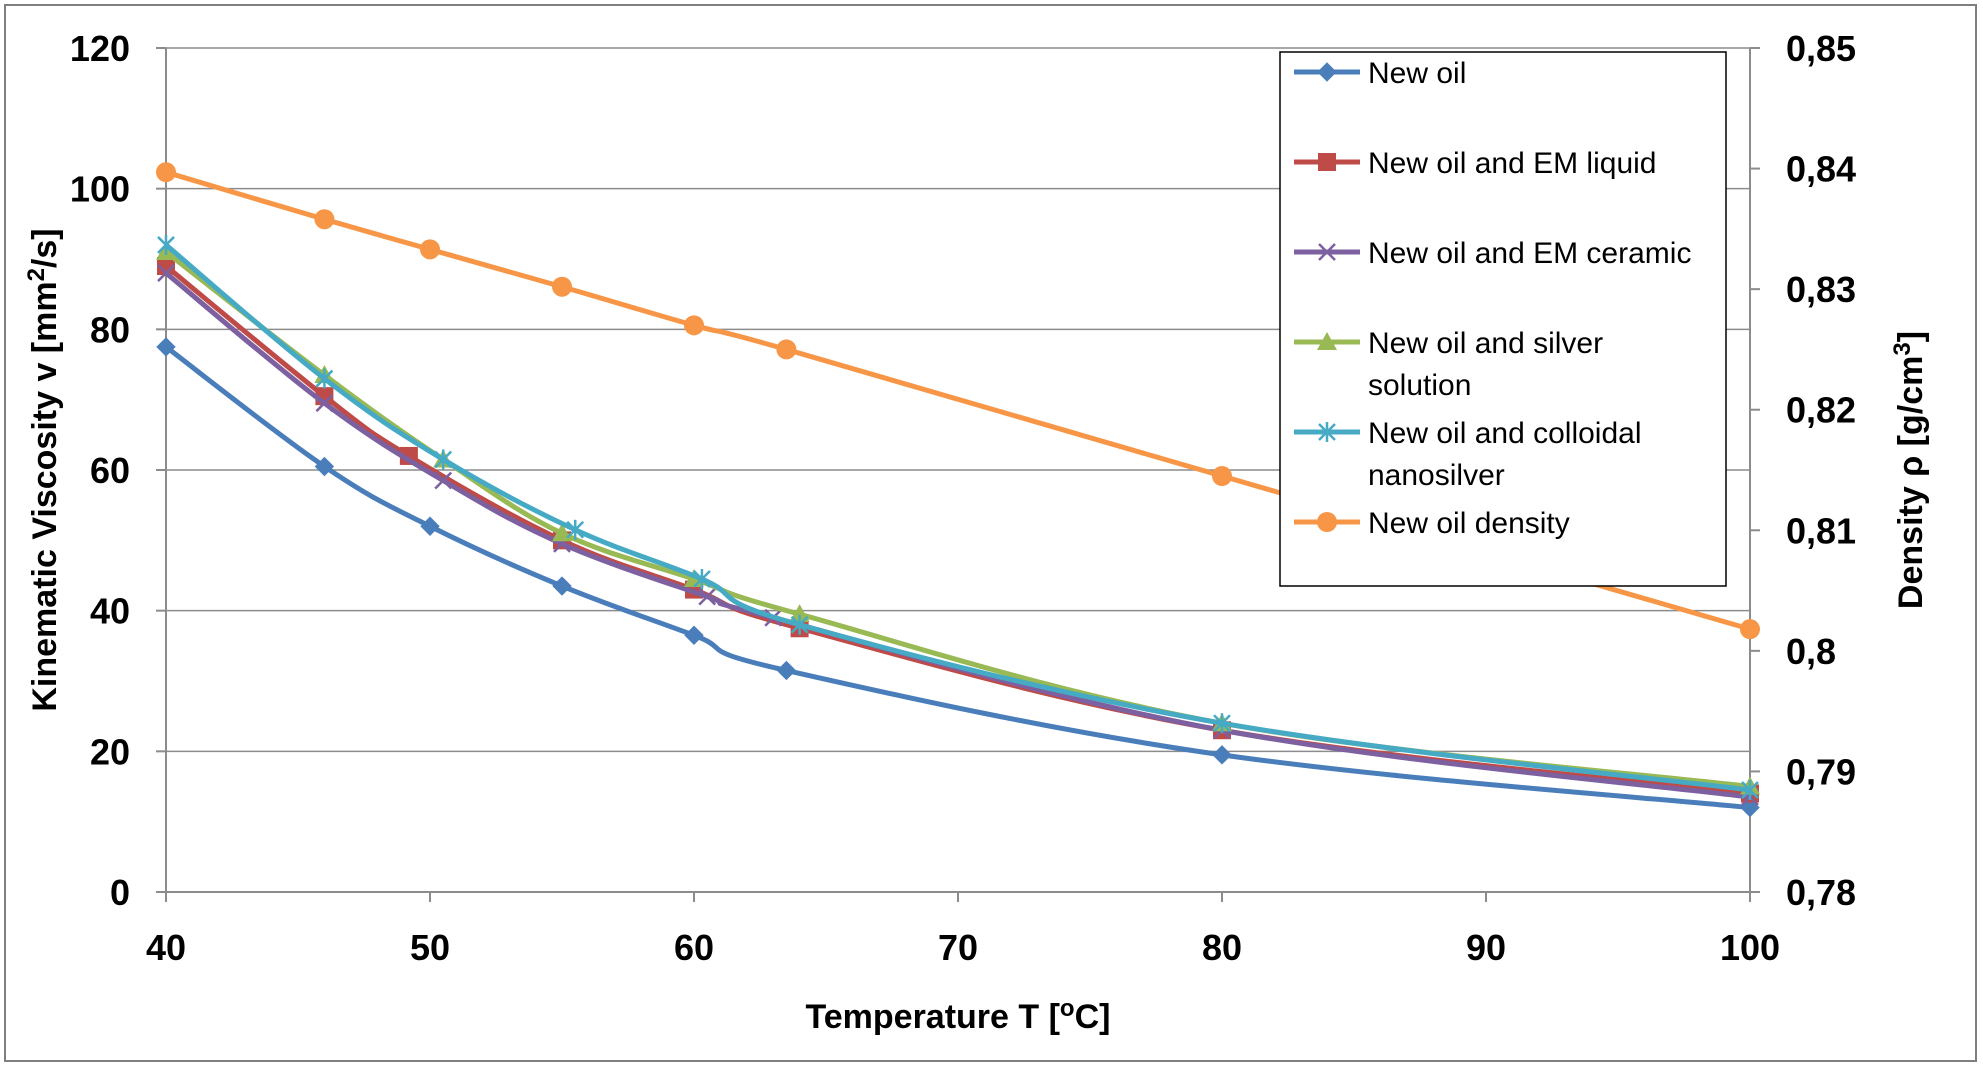 The image size is (1983, 1068). Describe the element at coordinates (166, 947) in the screenshot. I see `x-tick-label: 40` at that location.